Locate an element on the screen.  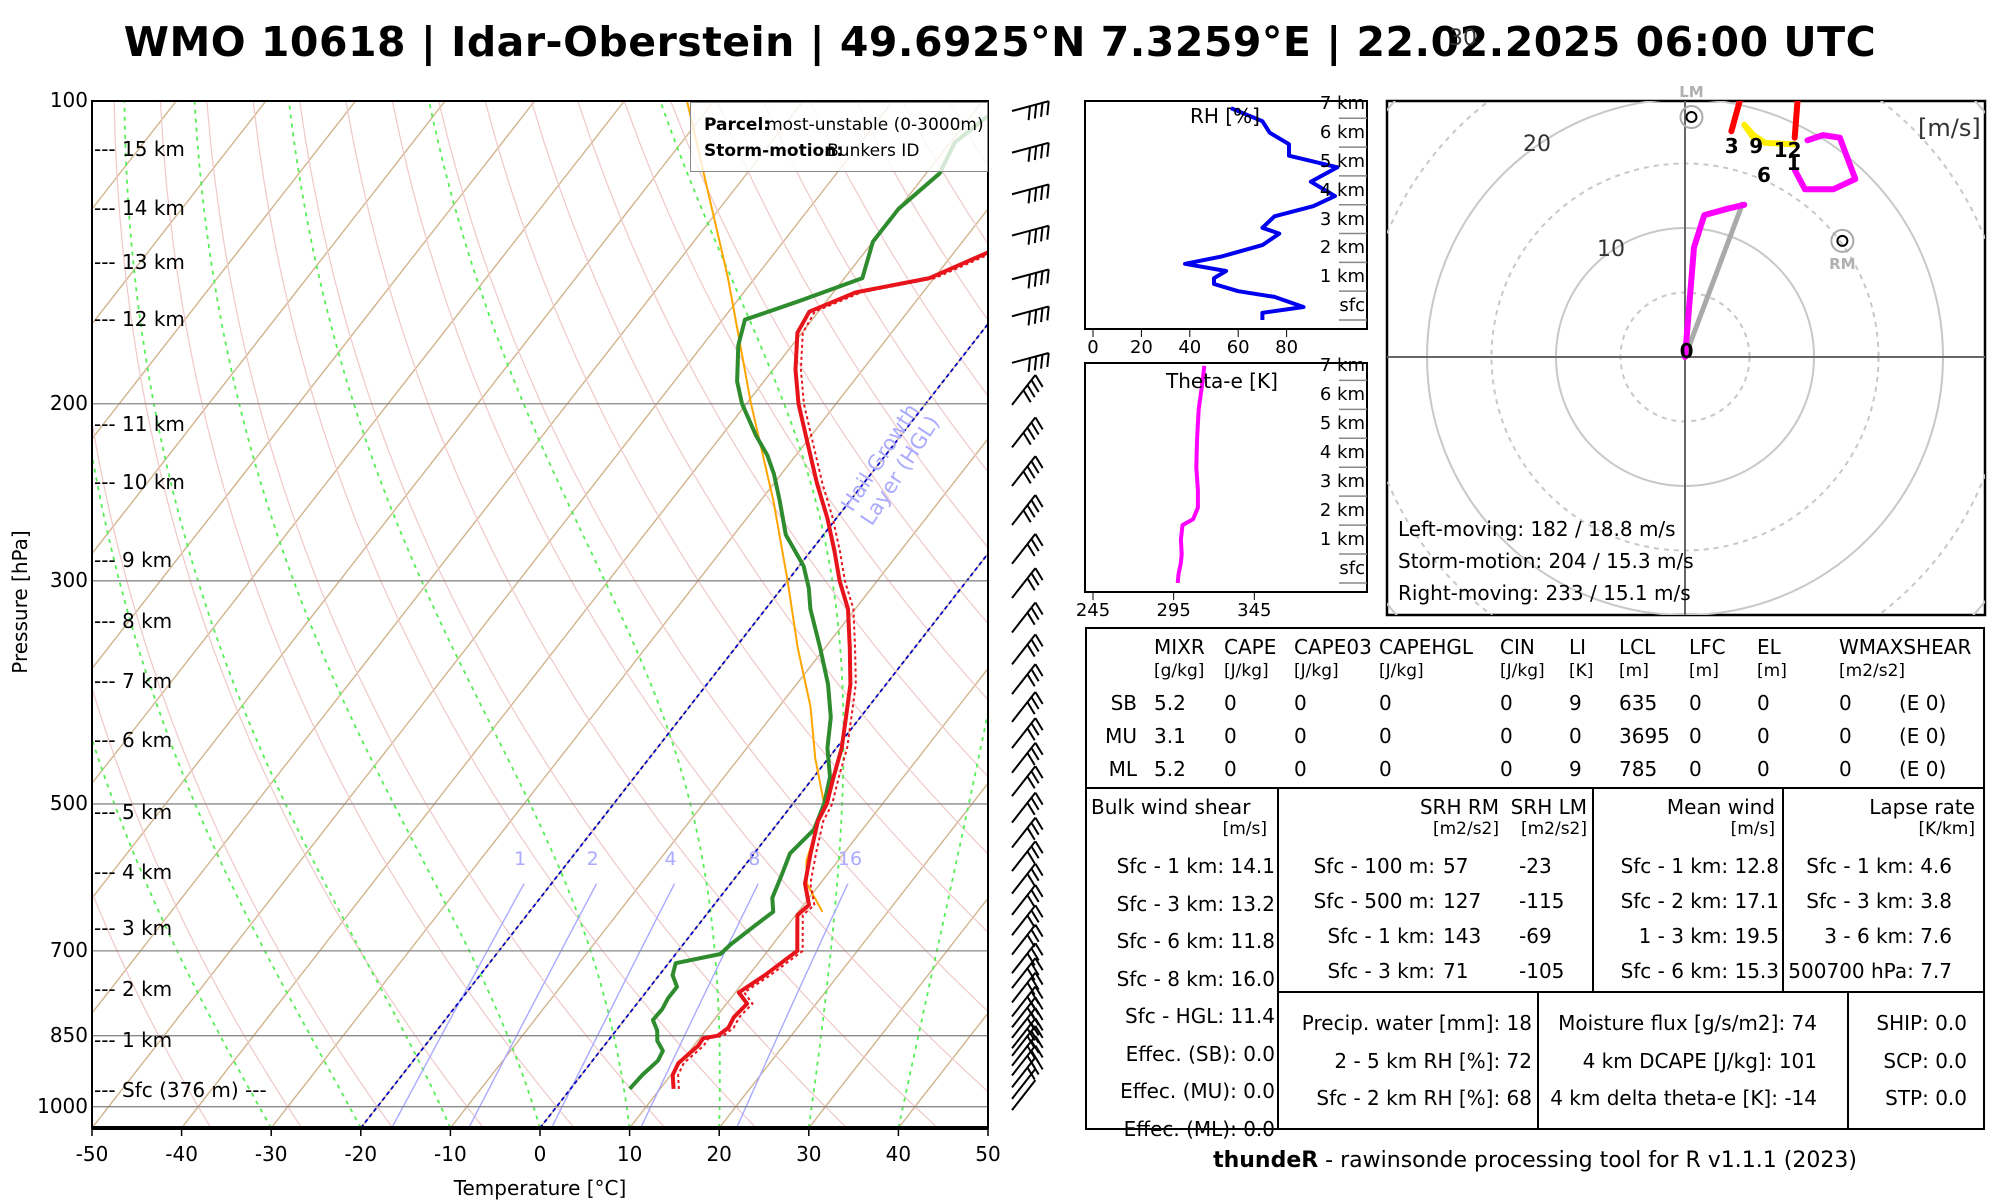
storm-motion-label: RM is located at coordinates (1842, 263).